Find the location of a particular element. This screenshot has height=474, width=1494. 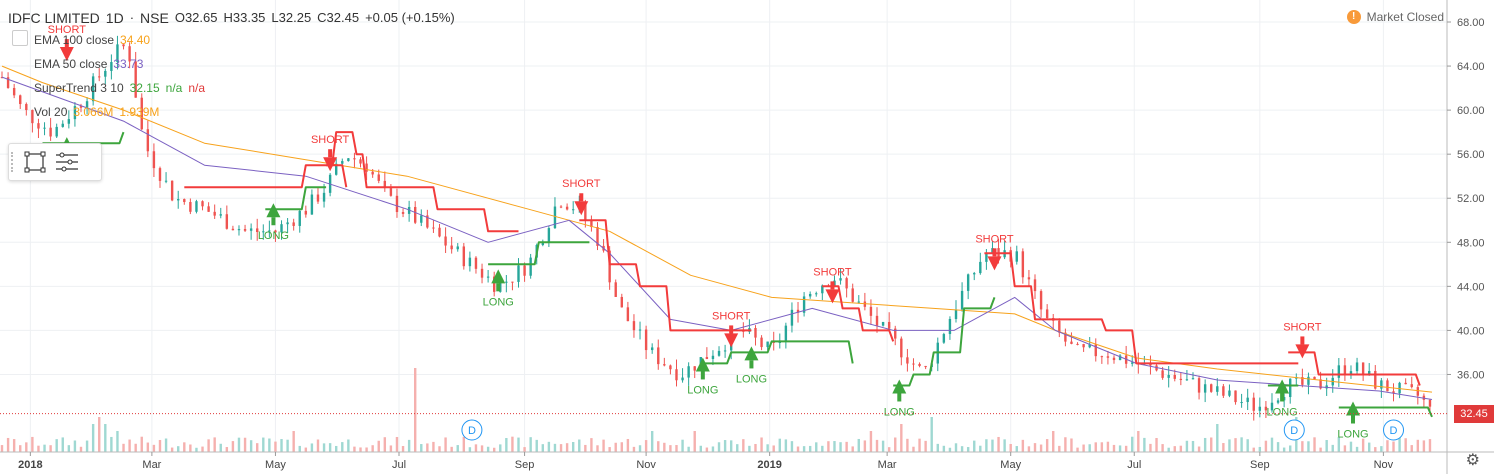

x-tick-label: Sep is located at coordinates (525, 465).